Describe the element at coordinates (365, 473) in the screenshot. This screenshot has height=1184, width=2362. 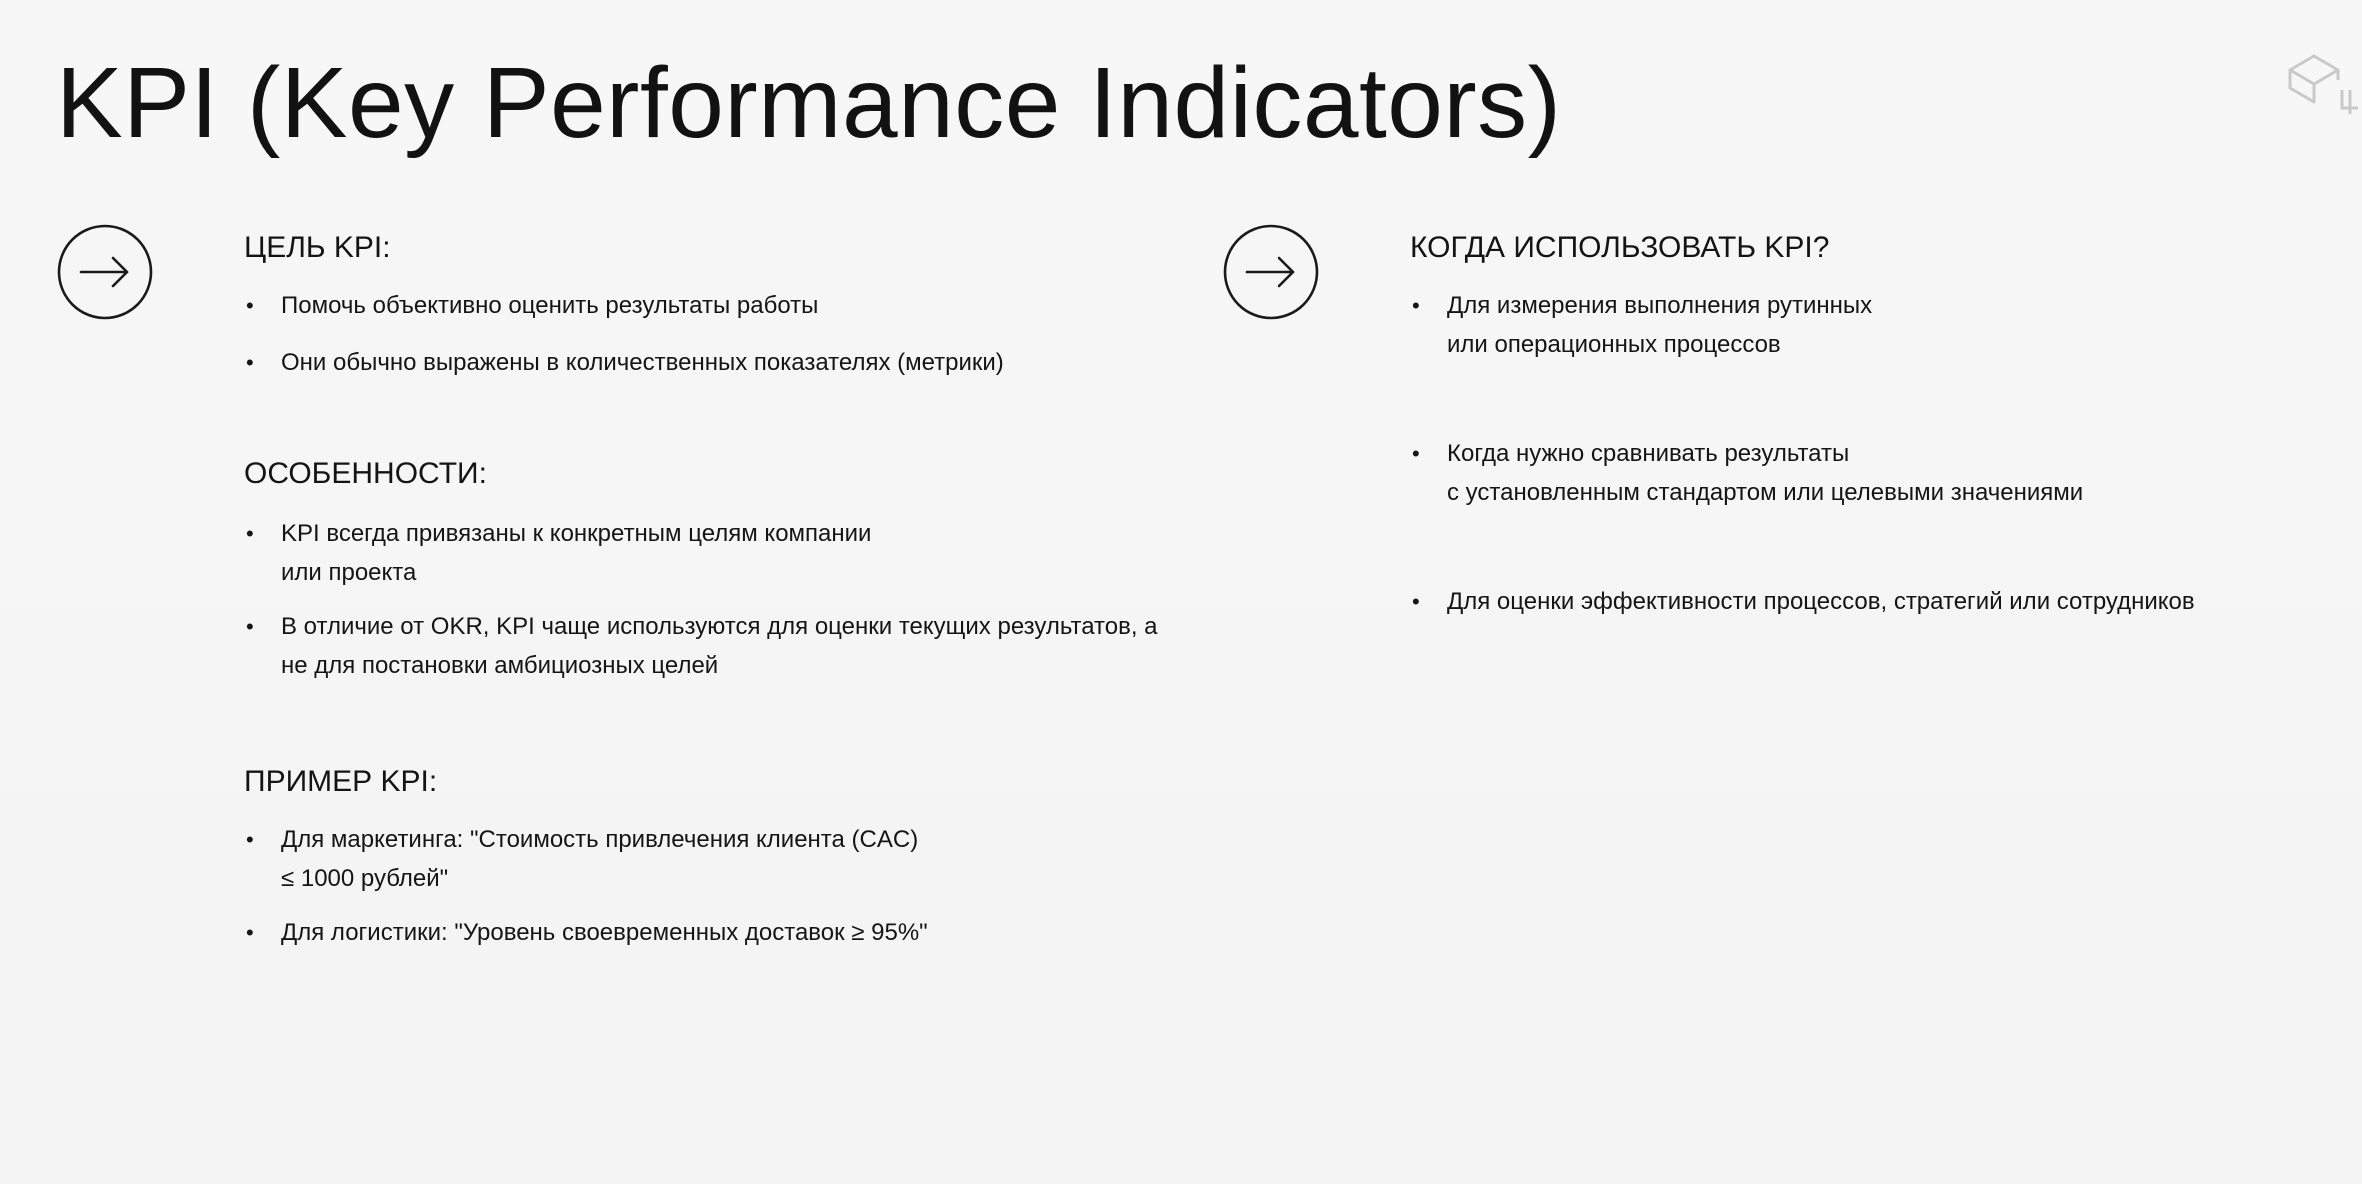
I see `features-heading: ОСОБЕННОСТИ:` at that location.